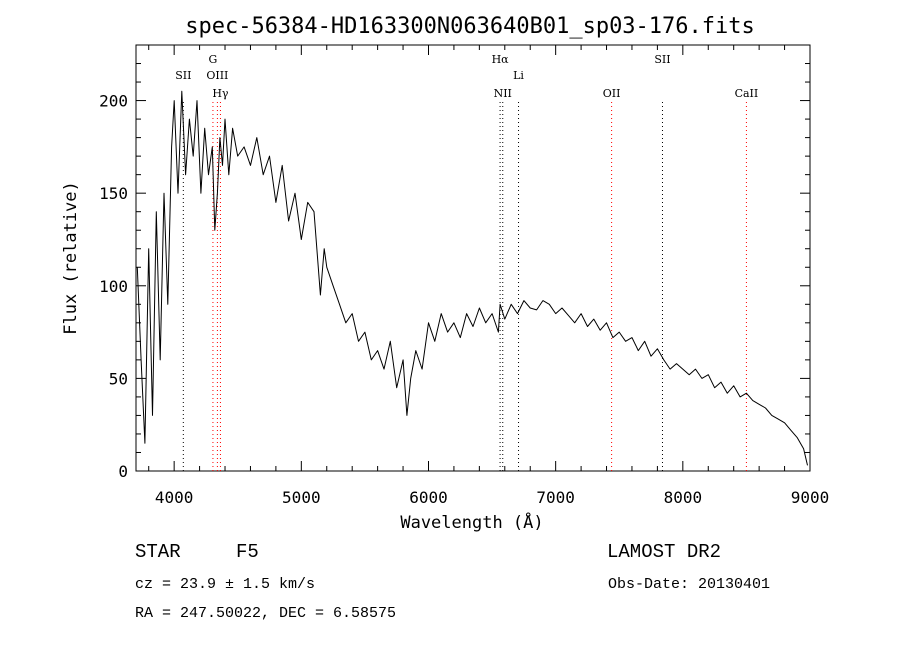 The image size is (900, 650). I want to click on y-tick-label: 50, so click(118, 378).